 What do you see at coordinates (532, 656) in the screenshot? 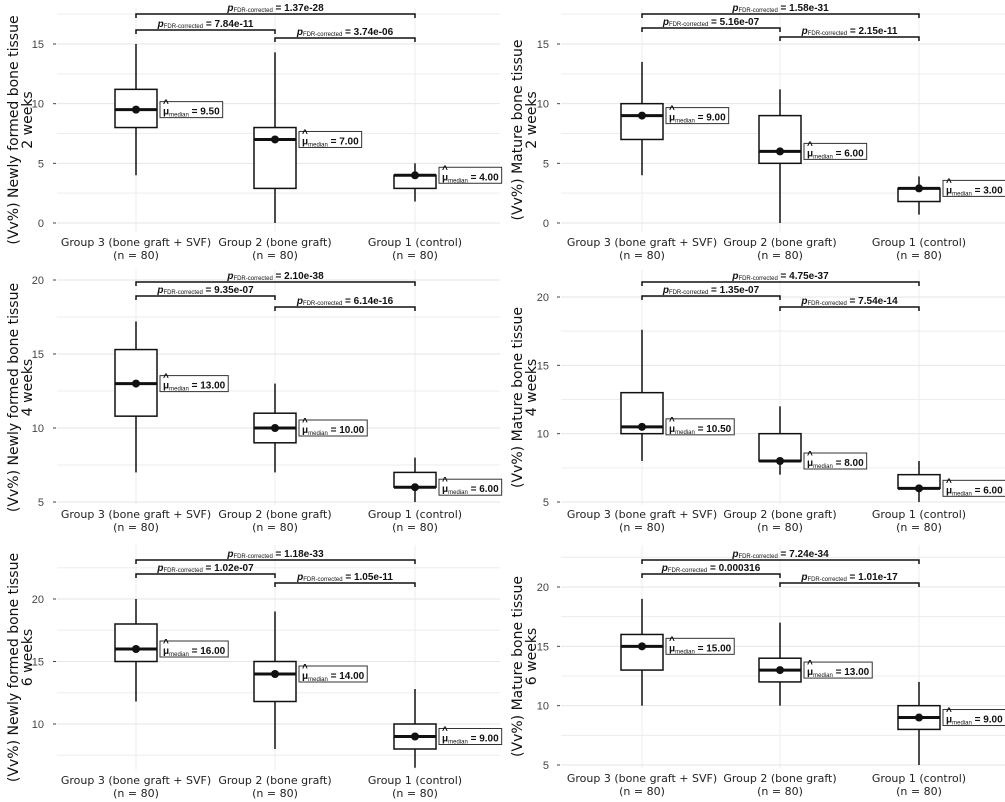
I see `y-axis-label-weeks: 6 weeks` at bounding box center [532, 656].